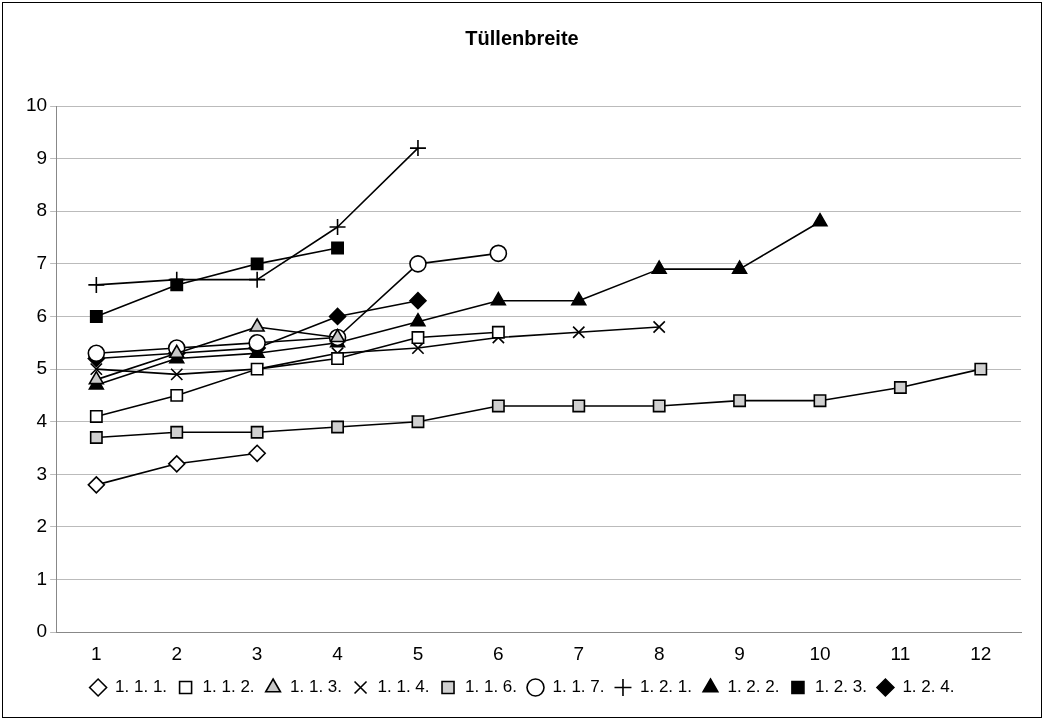 Image resolution: width=1046 pixels, height=722 pixels. Describe the element at coordinates (820, 653) in the screenshot. I see `x-tick-label: 10` at that location.